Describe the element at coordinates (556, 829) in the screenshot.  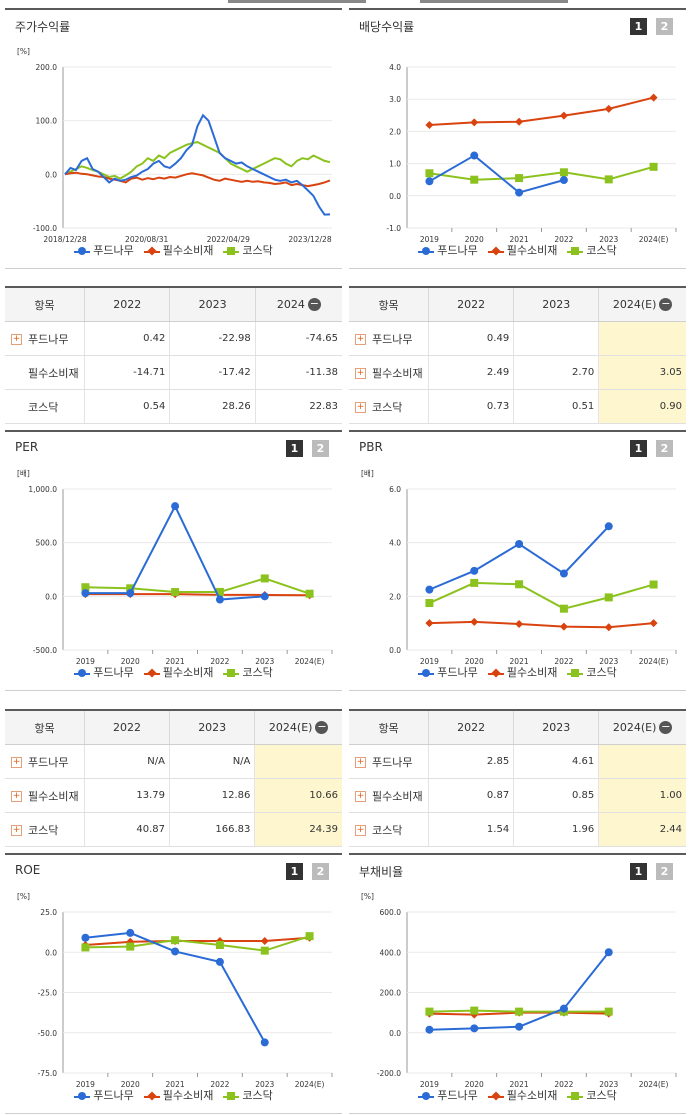
I see `table-cell: 1.96` at that location.